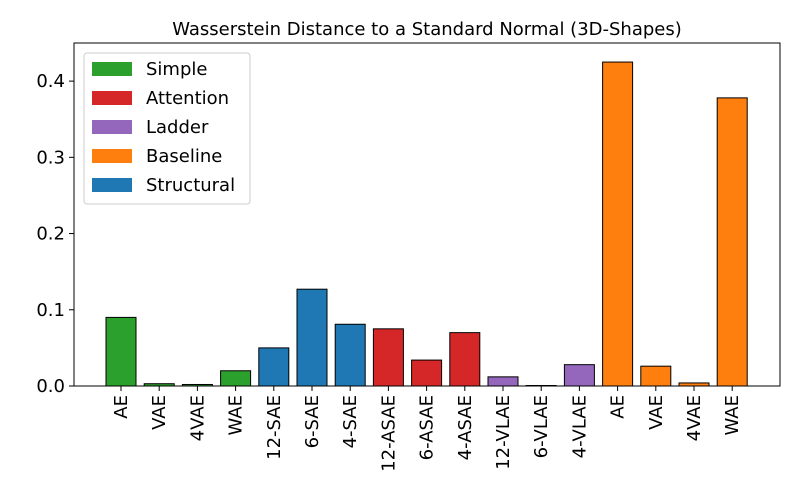 The height and width of the screenshot is (500, 800). I want to click on y-tick-label: 0.3, so click(50, 157).